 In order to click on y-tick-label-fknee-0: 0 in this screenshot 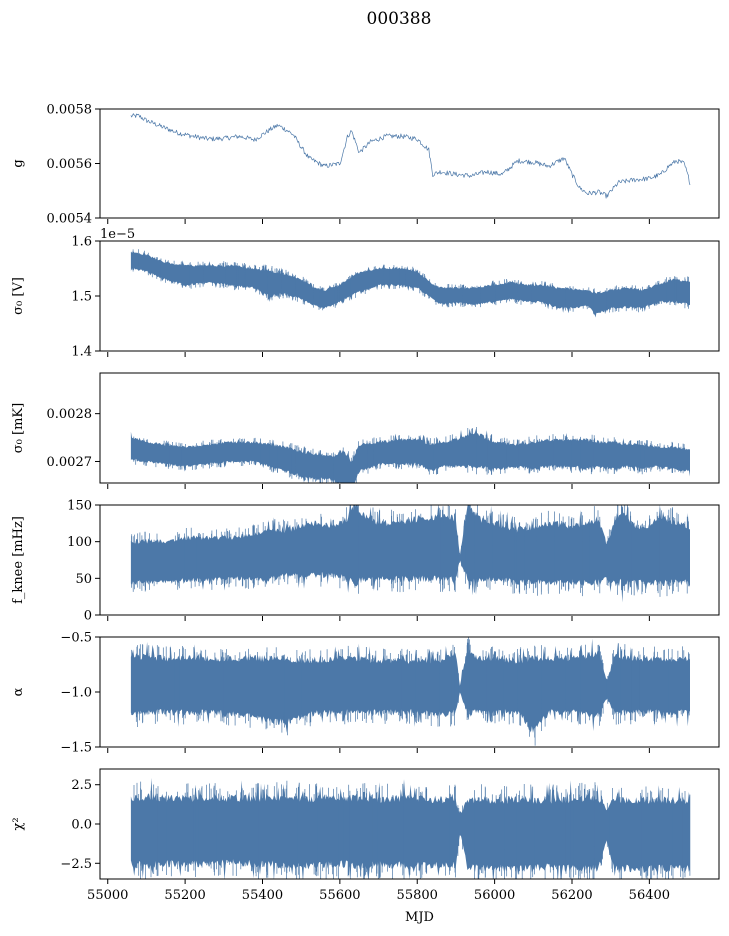, I will do `click(88, 616)`.